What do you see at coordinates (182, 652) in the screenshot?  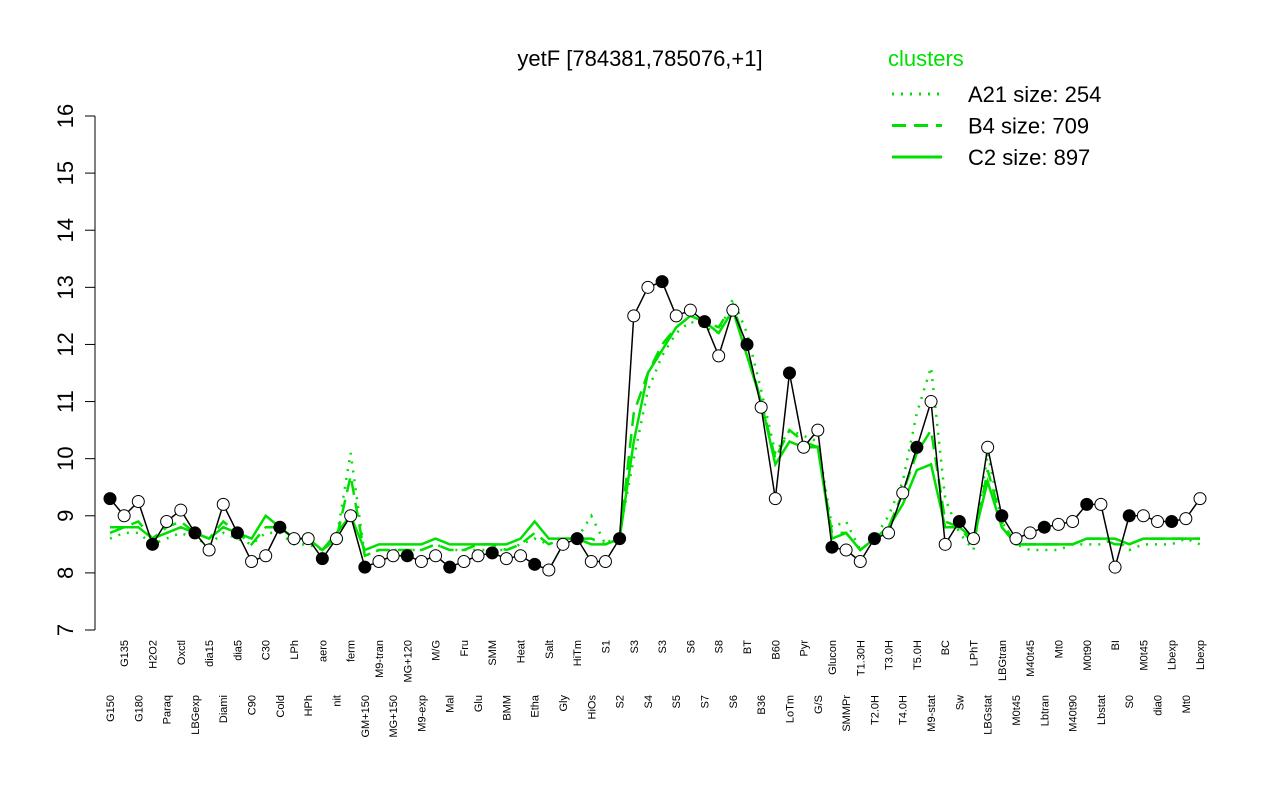 I see `x-tick-label: Oxctl` at bounding box center [182, 652].